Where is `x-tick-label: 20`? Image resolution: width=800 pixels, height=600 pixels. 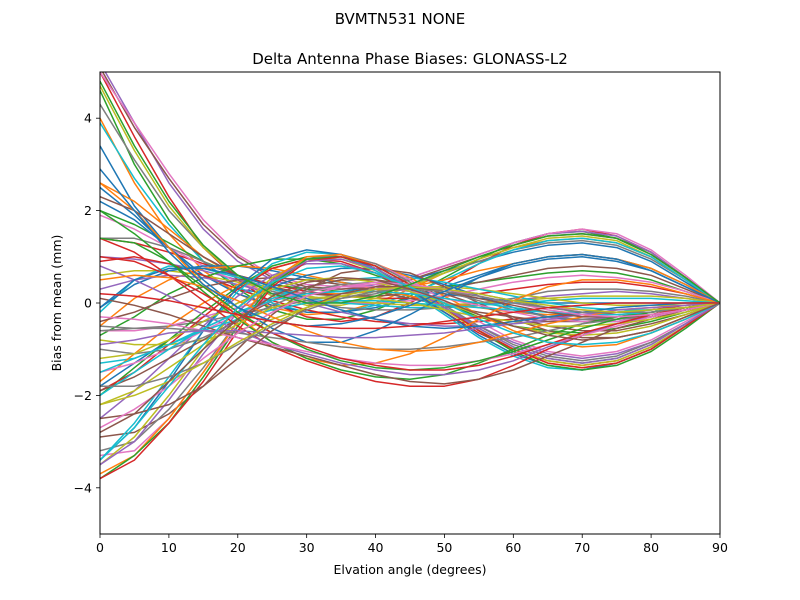
x-tick-label: 20 is located at coordinates (238, 547).